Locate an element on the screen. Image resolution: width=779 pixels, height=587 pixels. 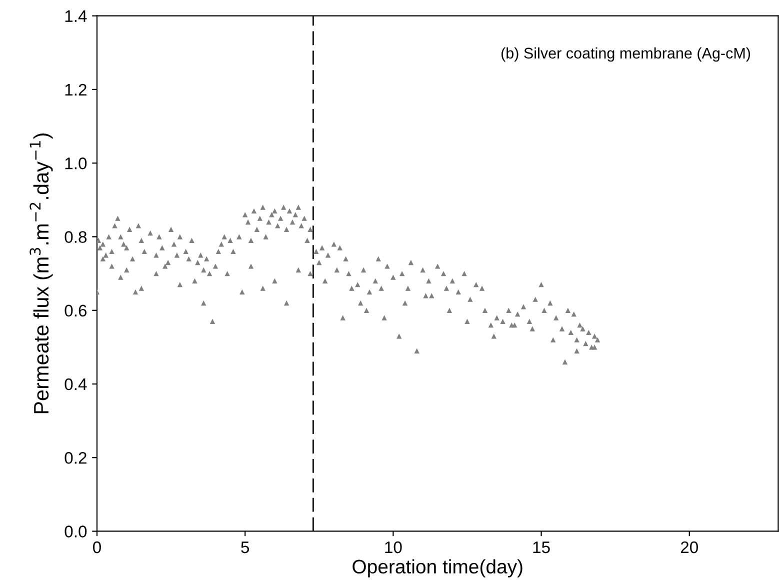
x-tick-label: 20 is located at coordinates (689, 547).